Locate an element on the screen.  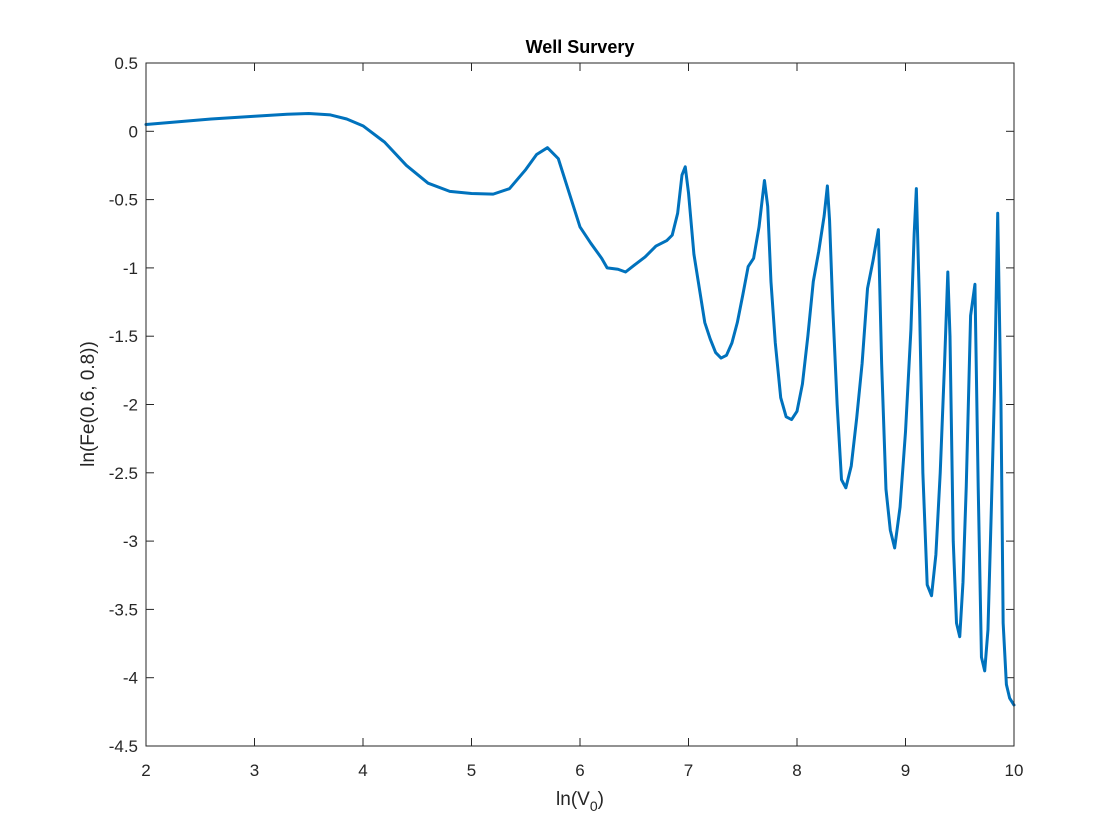
y-tick-label: -1 is located at coordinates (130, 268).